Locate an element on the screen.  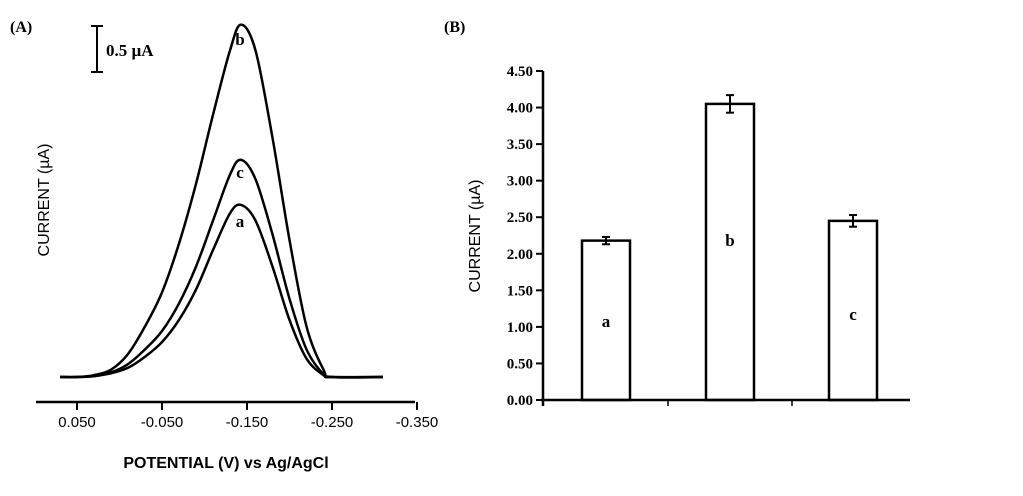
y-tick-label: 1.50 is located at coordinates (520, 291).